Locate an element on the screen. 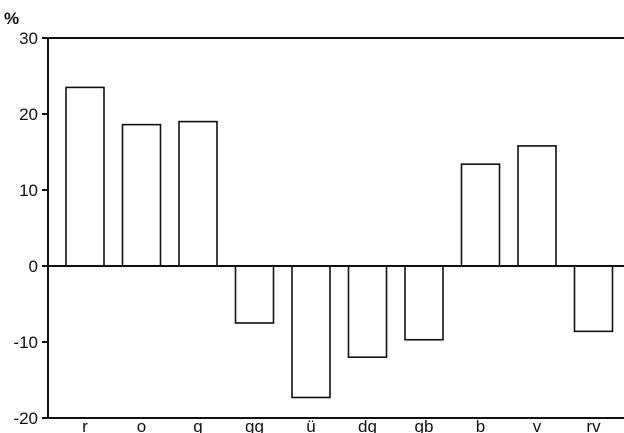 This screenshot has width=624, height=433. x-tick-label: ü is located at coordinates (310, 425).